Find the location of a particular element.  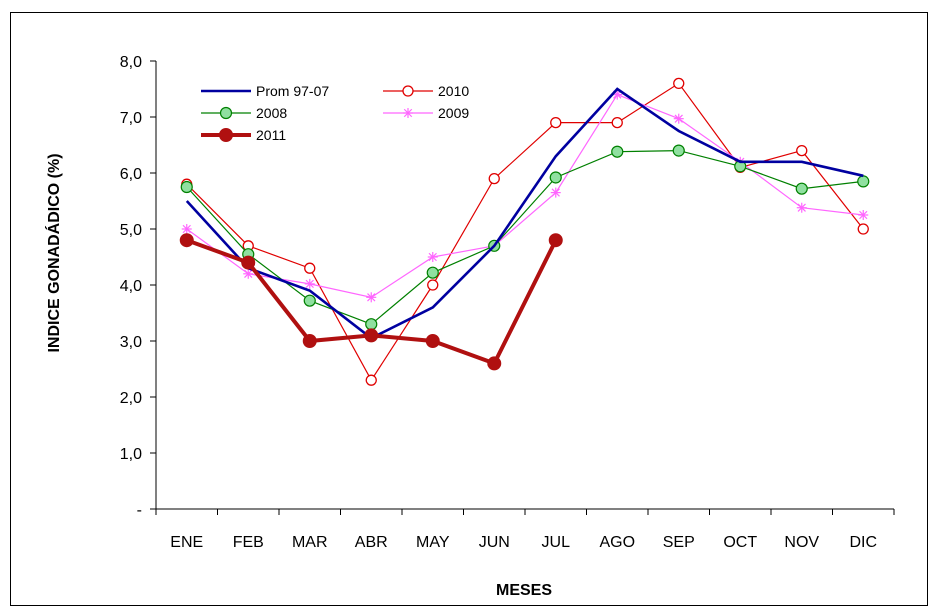

y-tick-label: 6,0 is located at coordinates (131, 174).